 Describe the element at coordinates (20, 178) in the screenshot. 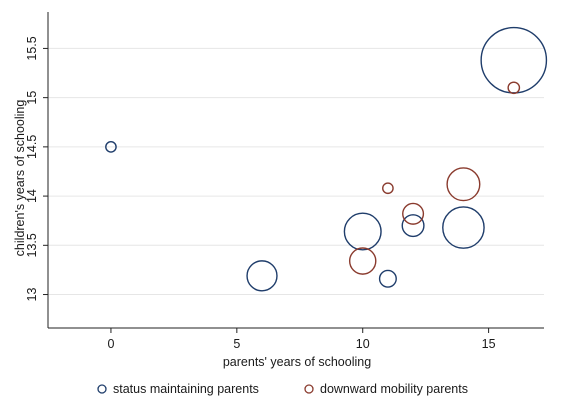

I see `y-axis-title: children's years of schooling` at that location.